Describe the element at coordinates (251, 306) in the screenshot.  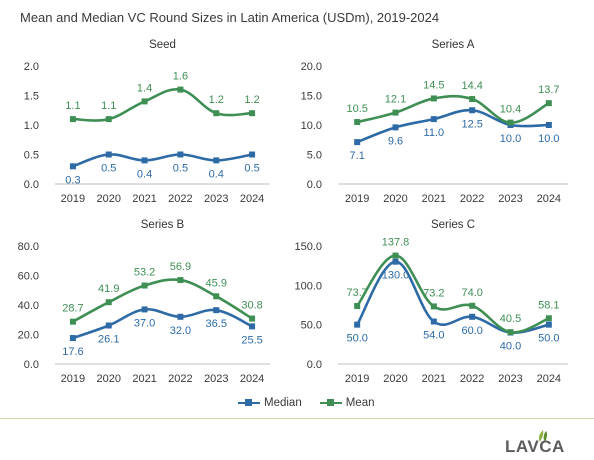
I see `data-label-mean-series-b: 30.8` at that location.